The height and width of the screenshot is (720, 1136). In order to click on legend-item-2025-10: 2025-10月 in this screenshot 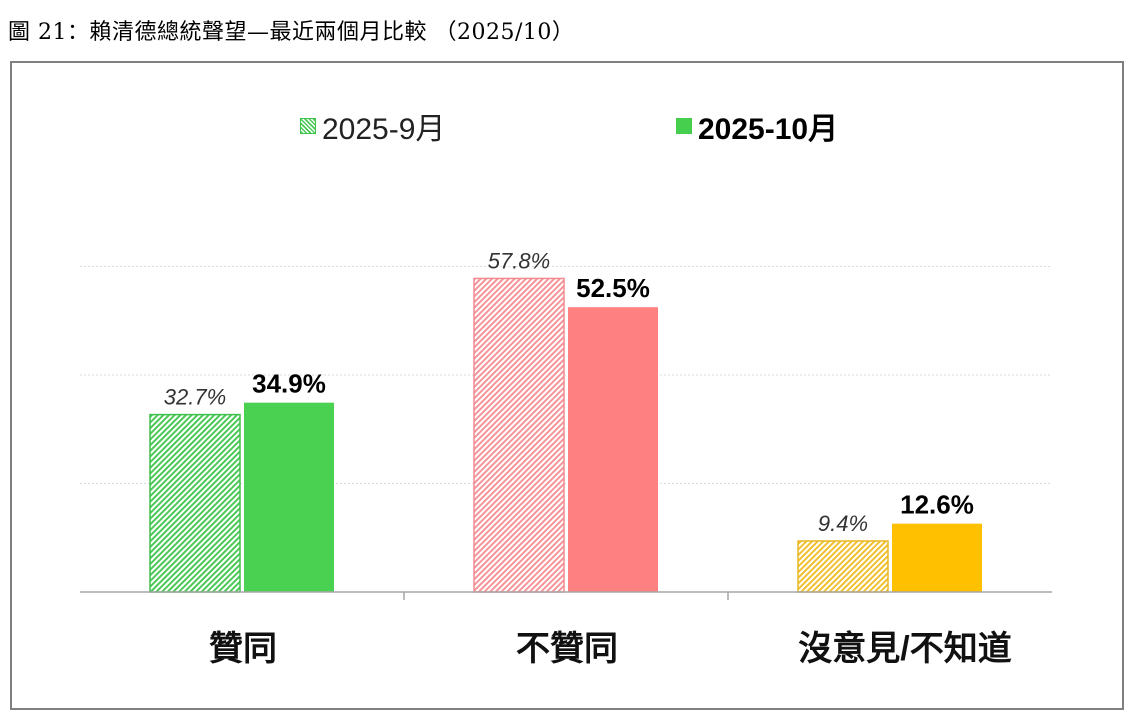, I will do `click(757, 126)`.